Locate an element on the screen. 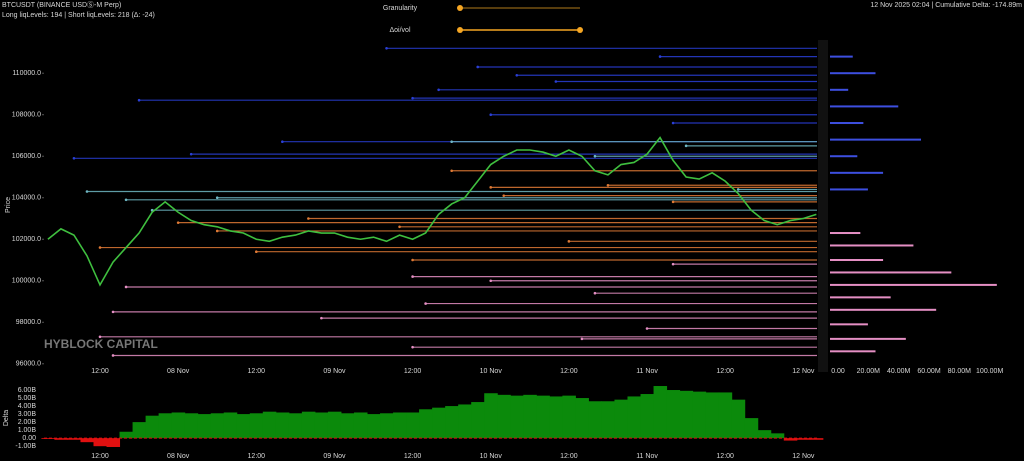  delta-tick-label: -1.00B is located at coordinates (25, 446).